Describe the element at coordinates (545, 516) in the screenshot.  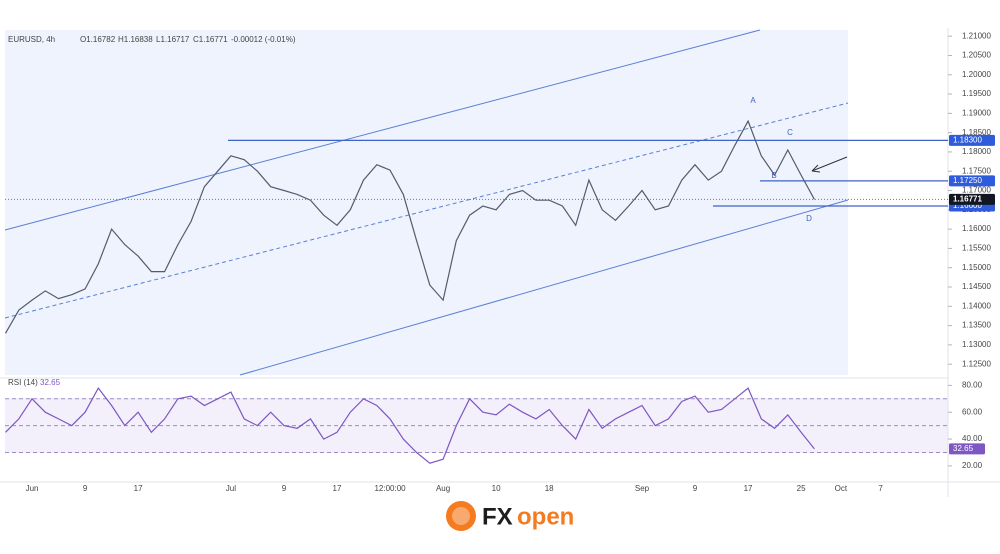
I see `logo-brand-rest: open` at that location.